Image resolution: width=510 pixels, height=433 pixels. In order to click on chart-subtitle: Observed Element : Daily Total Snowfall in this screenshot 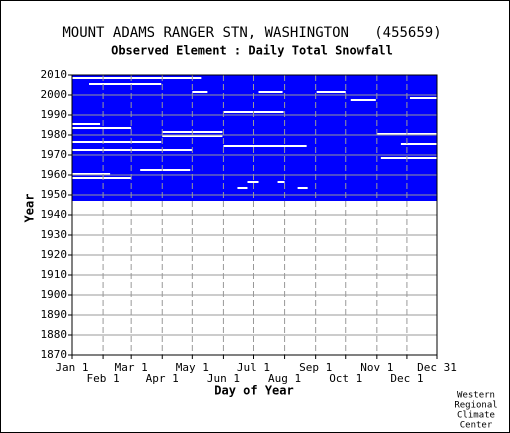, I will do `click(252, 51)`.